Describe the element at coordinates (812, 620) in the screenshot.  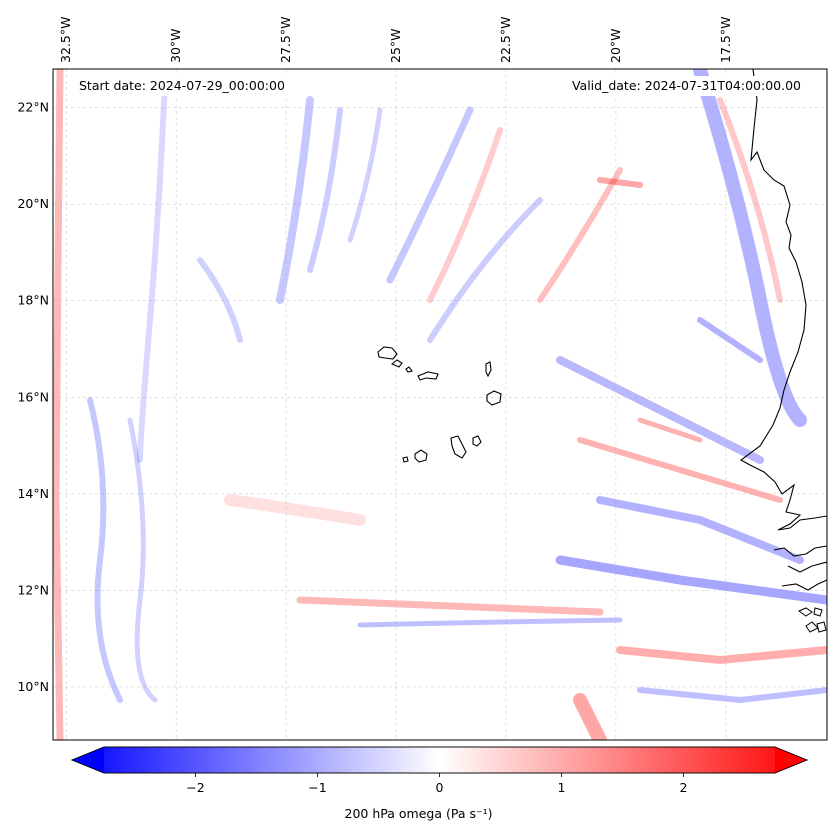
I see `bijagos-islands` at that location.